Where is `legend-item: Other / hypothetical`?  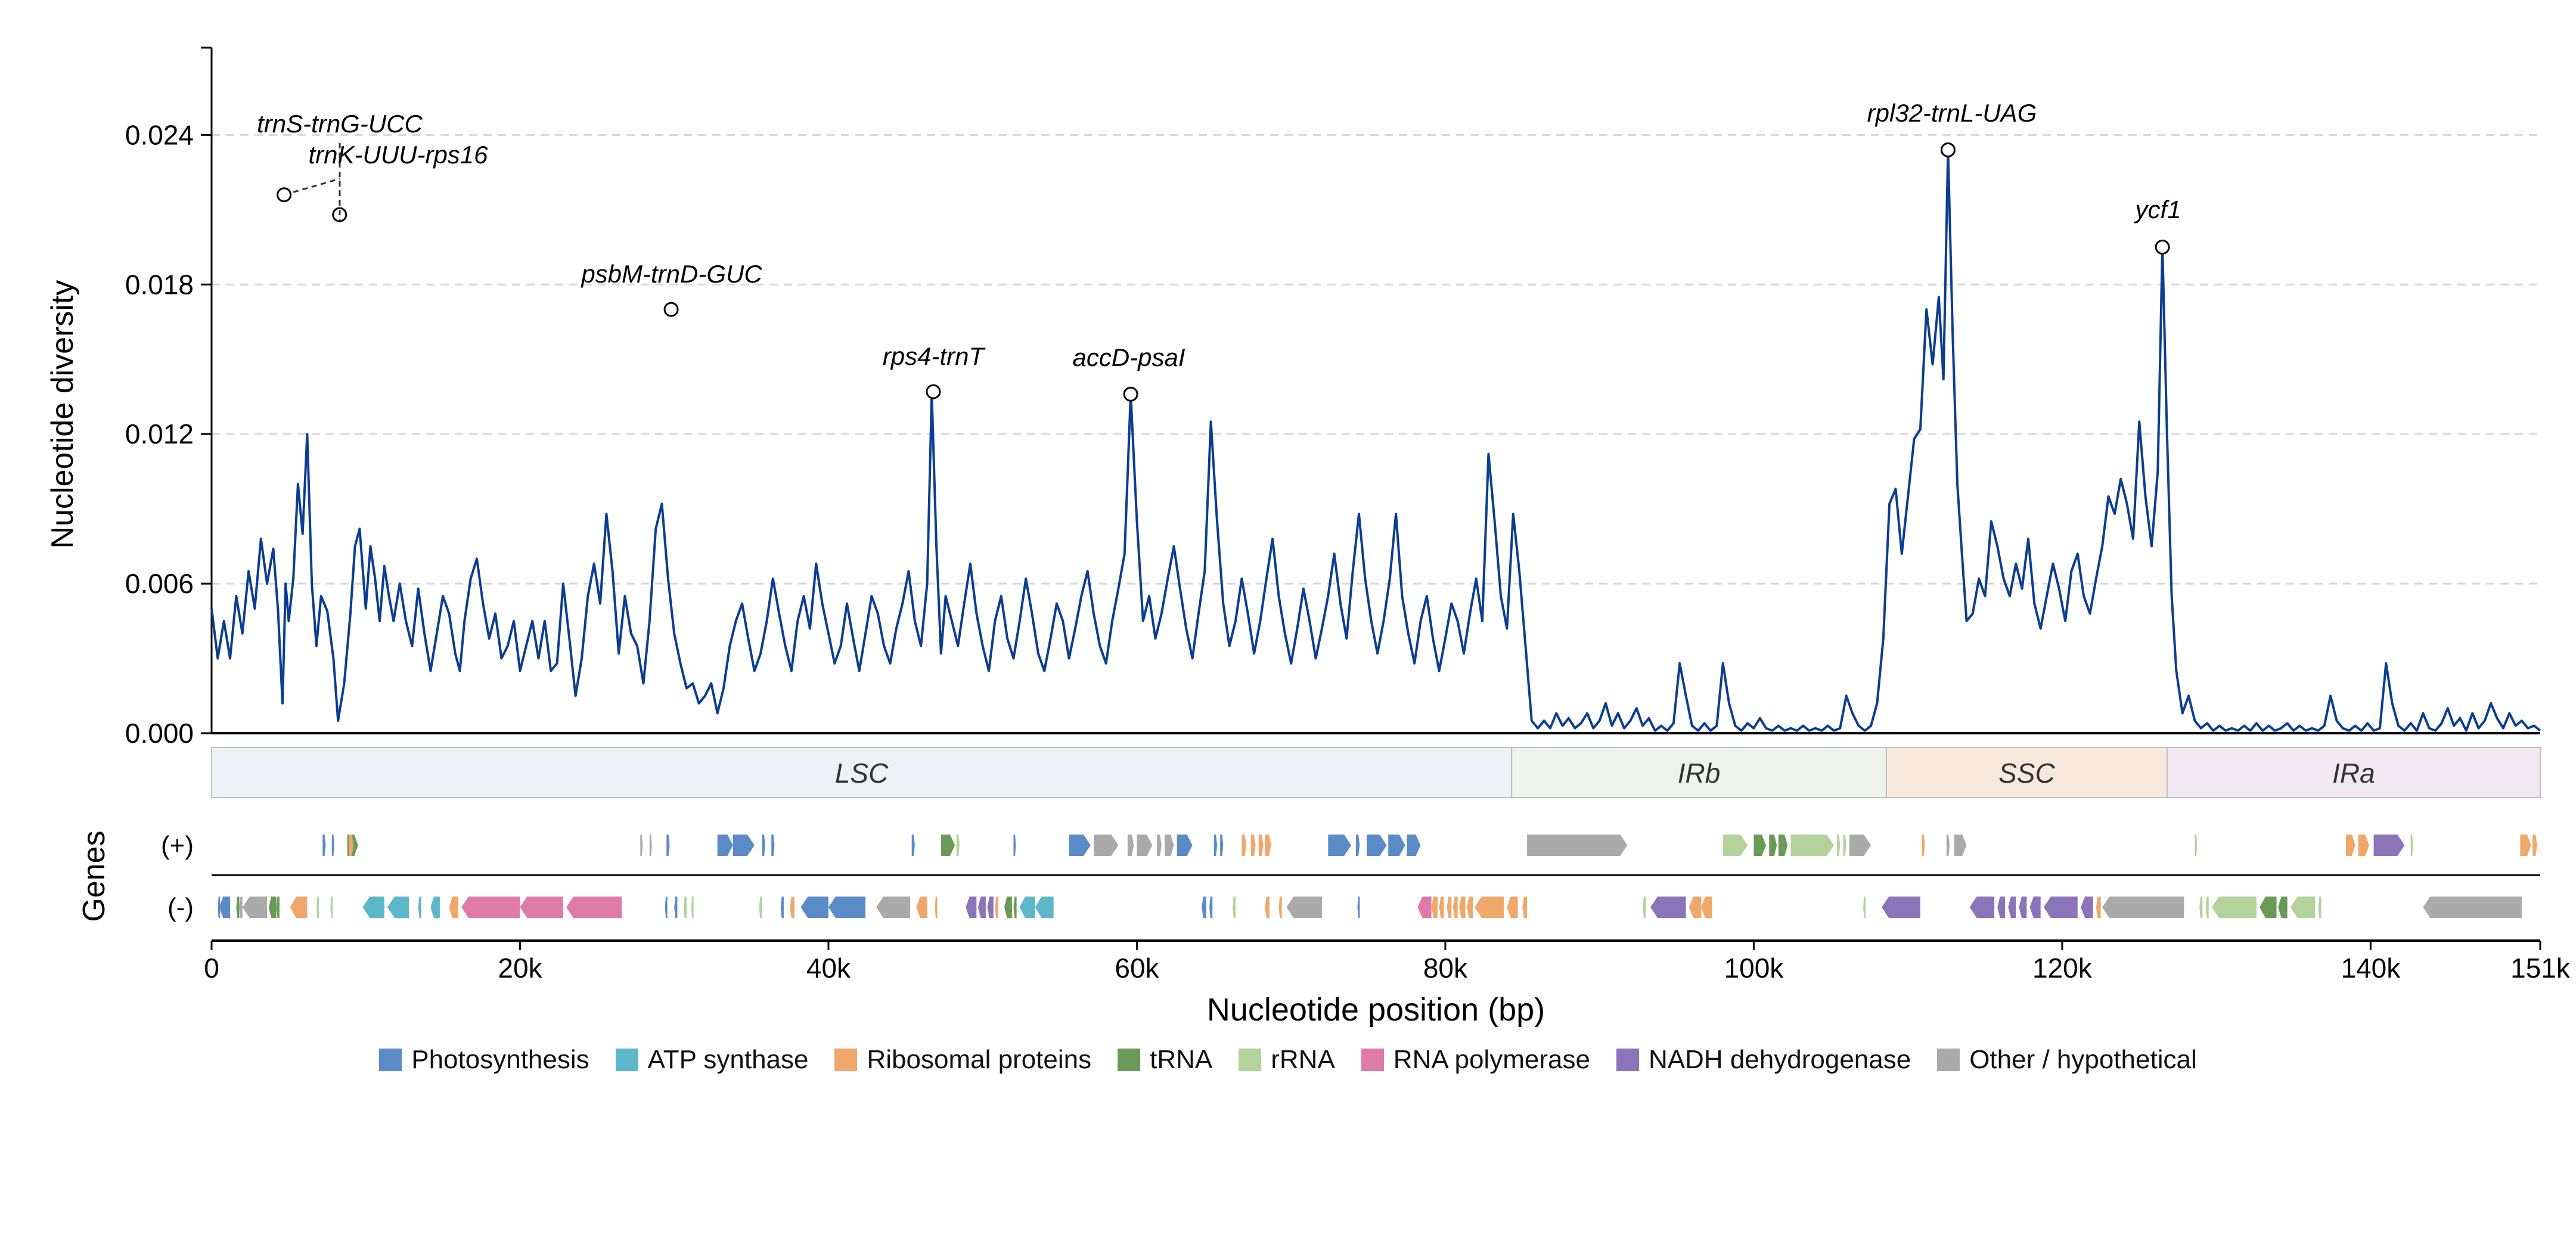
legend-item: Other / hypothetical is located at coordinates (2067, 1060).